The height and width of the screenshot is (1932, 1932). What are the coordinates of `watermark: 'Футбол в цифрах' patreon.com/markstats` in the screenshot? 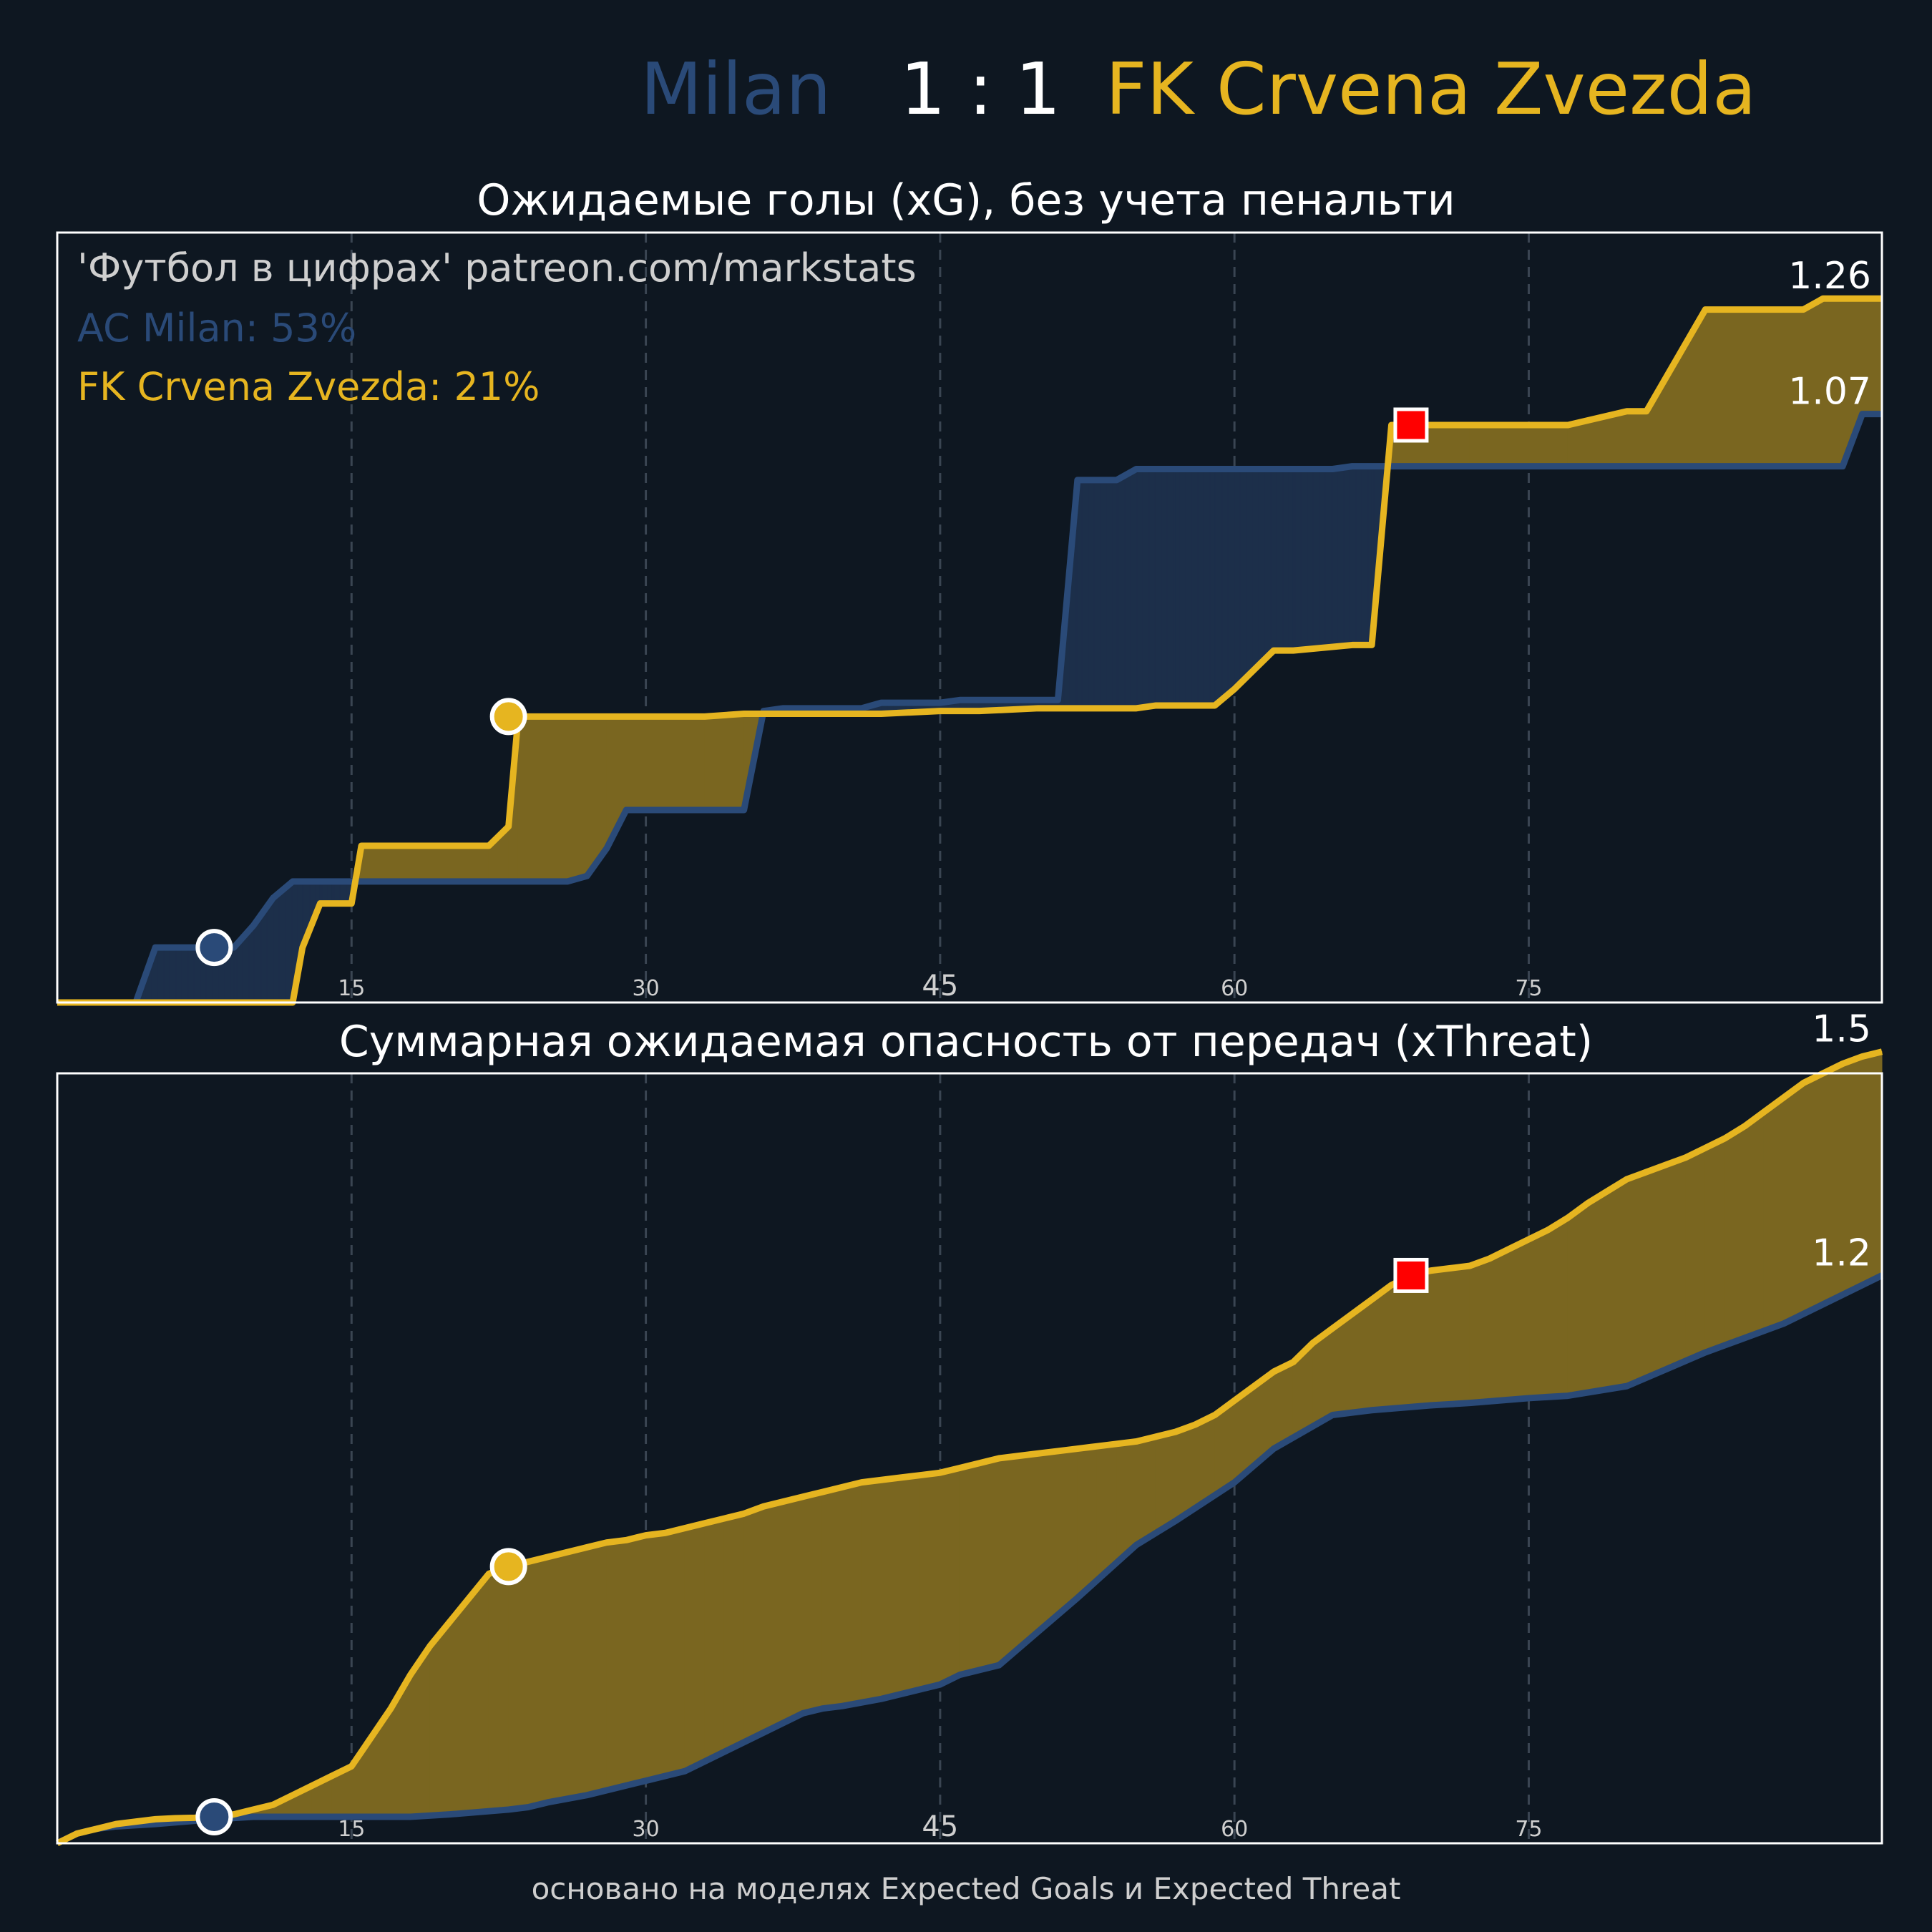 It's located at (497, 268).